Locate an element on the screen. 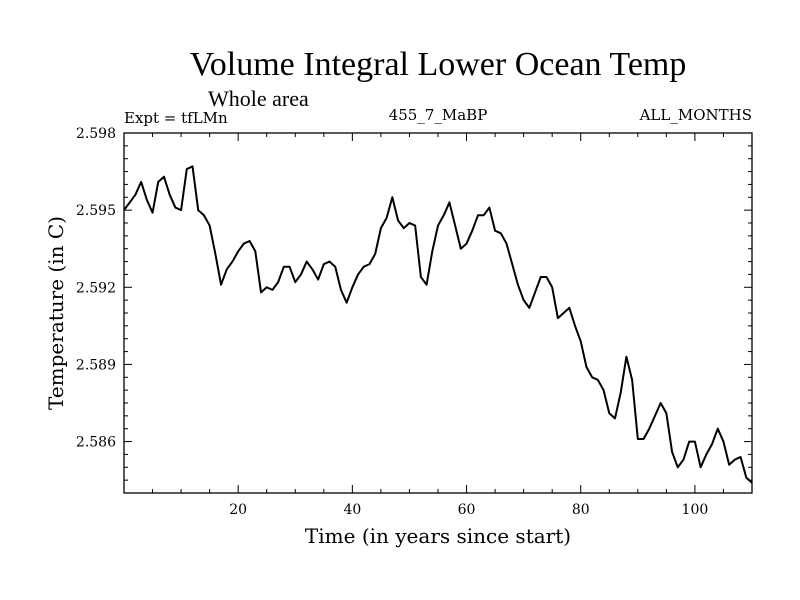 The width and height of the screenshot is (800, 600). chart-title: Volume Integral Lower Ocean Temp is located at coordinates (438, 64).